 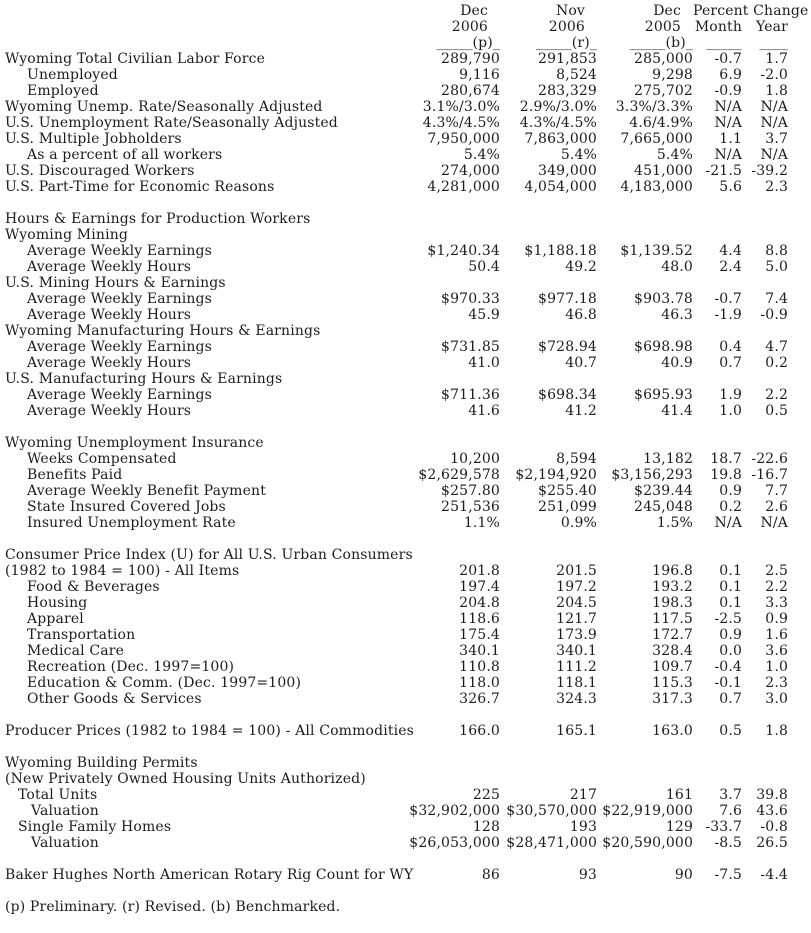 What do you see at coordinates (677, 411) in the screenshot?
I see `value-dec-2005: 41.4` at bounding box center [677, 411].